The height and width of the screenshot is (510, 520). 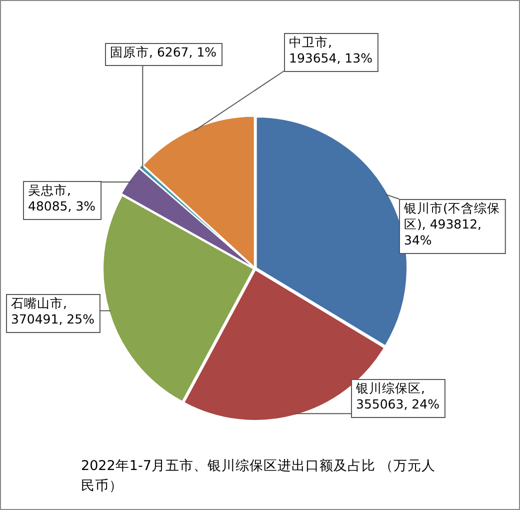 I want to click on slice-label: 吴忠市, 48085, 3%, so click(x=62, y=198).